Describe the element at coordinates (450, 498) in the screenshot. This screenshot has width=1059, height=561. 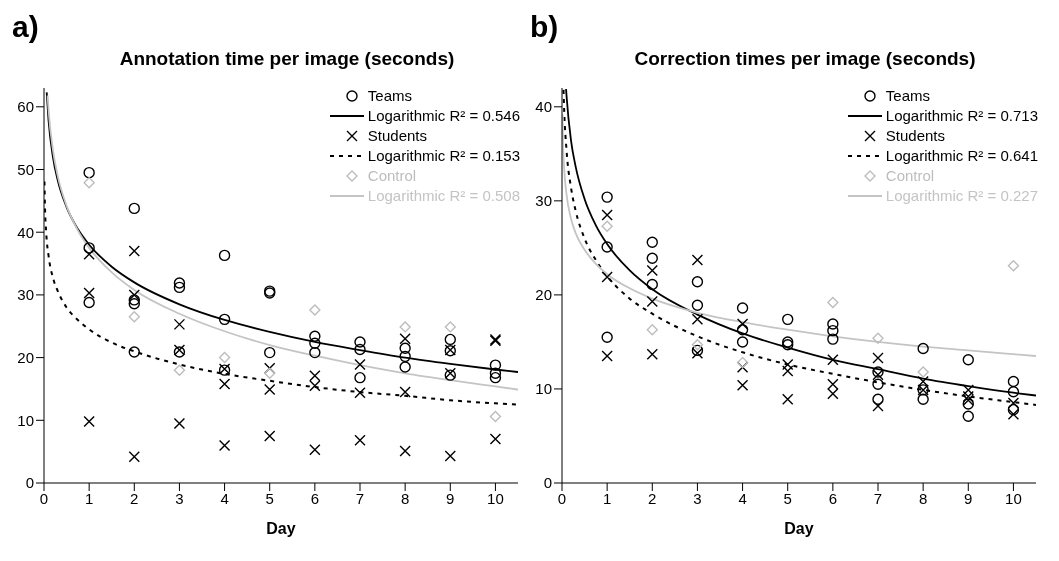
I see `x-tick-label: 9` at that location.